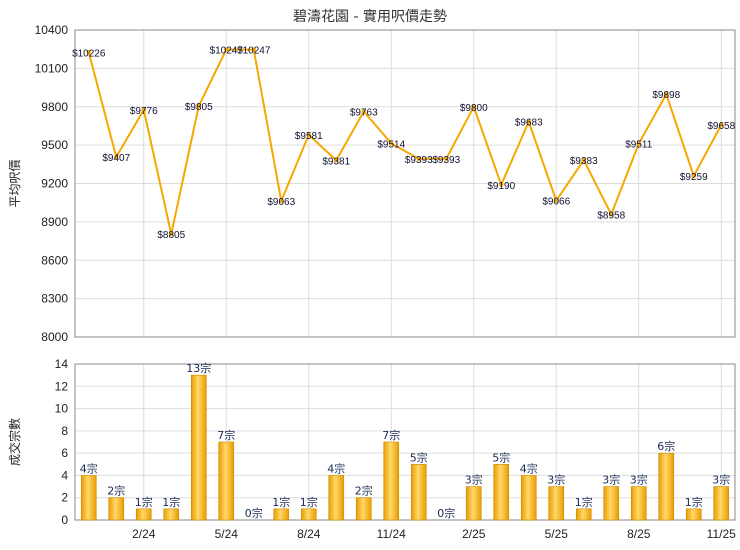 This screenshot has height=550, width=740. Describe the element at coordinates (52, 30) in the screenshot. I see `price-y-tick-label: 10400` at that location.